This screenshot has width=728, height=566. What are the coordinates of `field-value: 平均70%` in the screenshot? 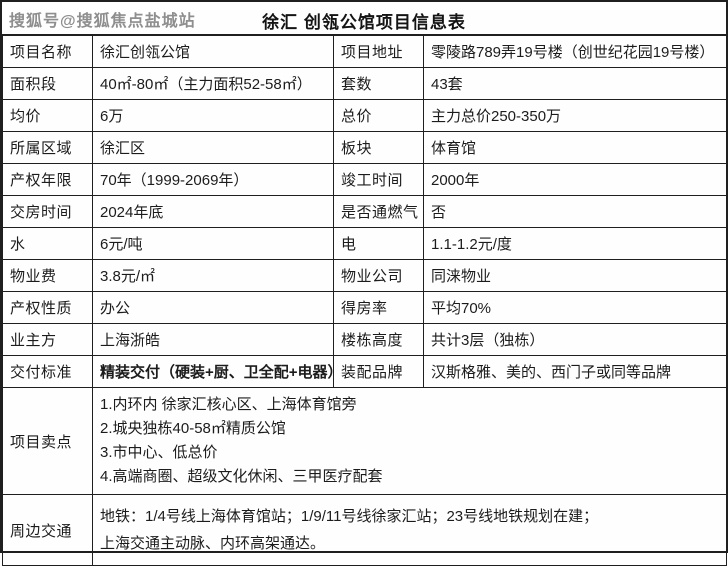 It's located at (575, 307).